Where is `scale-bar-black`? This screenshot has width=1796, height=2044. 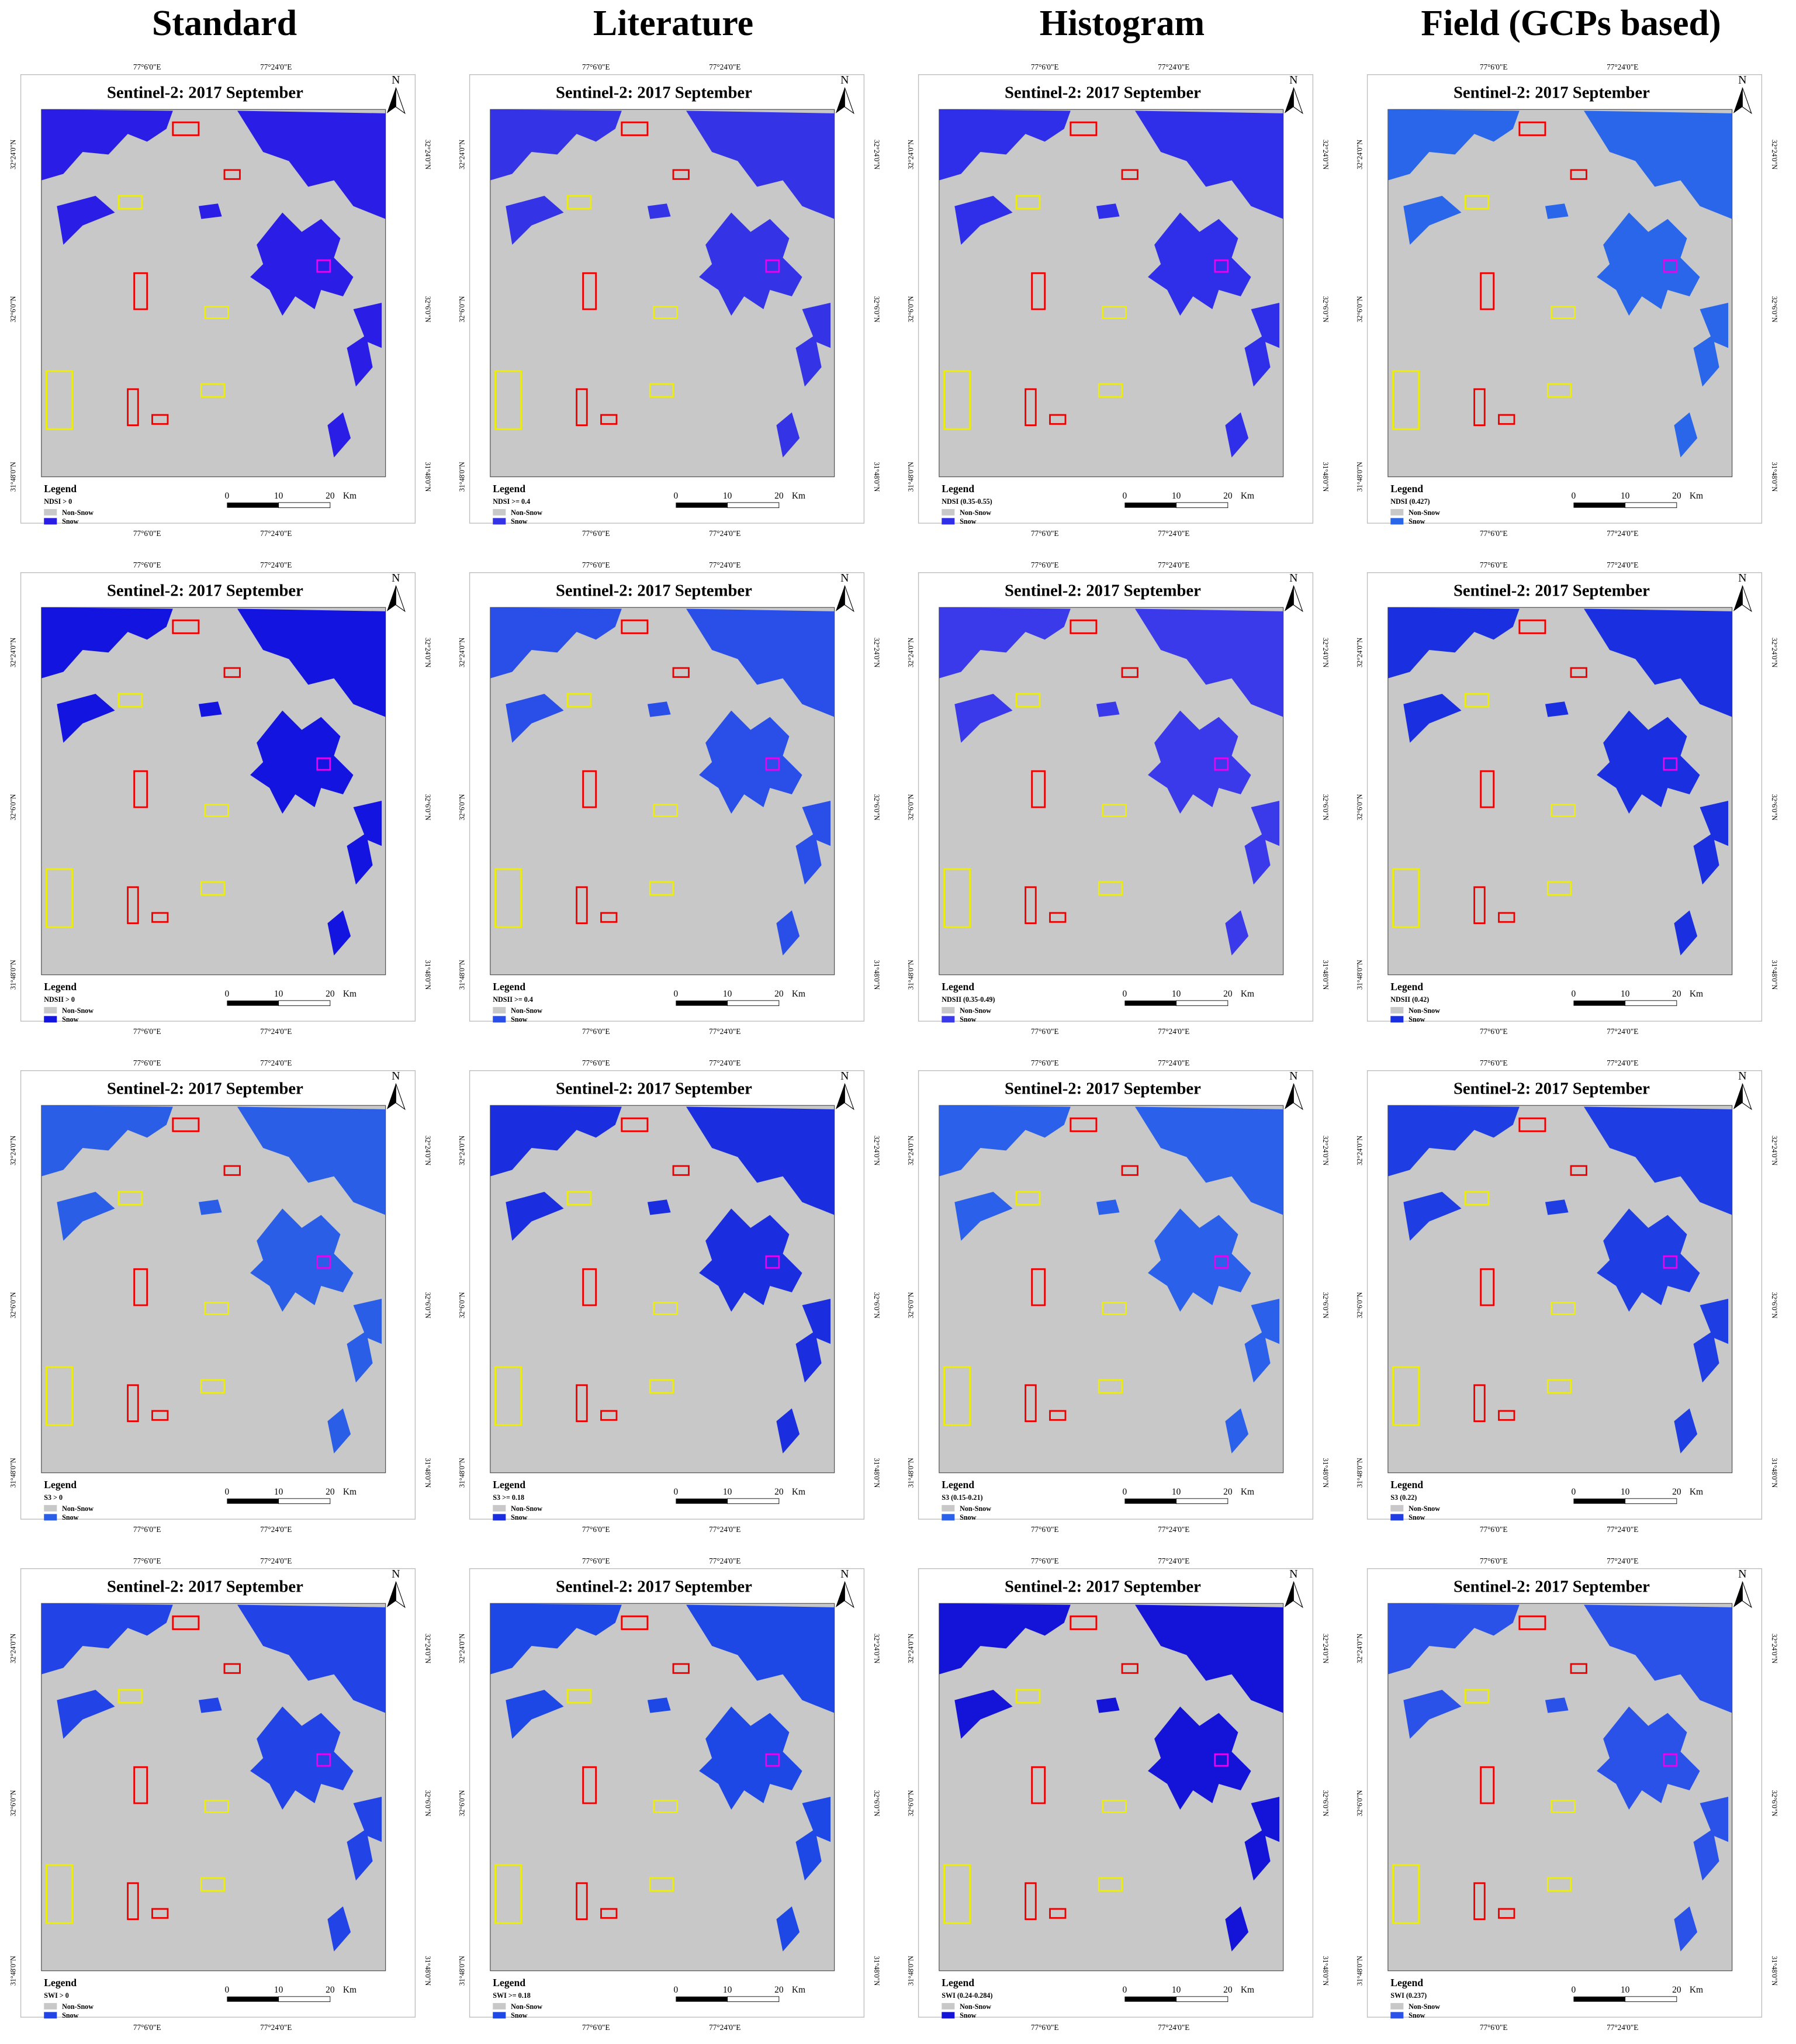 scale-bar-black is located at coordinates (702, 1999).